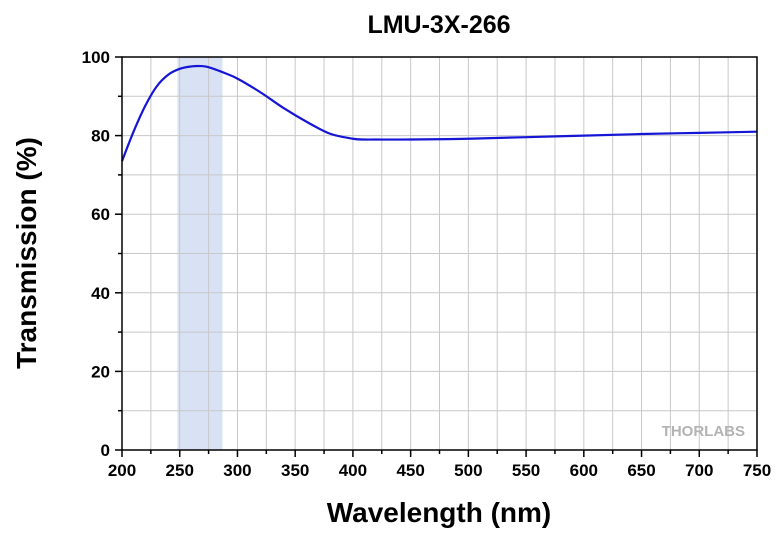 This screenshot has width=780, height=537. Describe the element at coordinates (699, 470) in the screenshot. I see `x-tick-label: 700` at that location.